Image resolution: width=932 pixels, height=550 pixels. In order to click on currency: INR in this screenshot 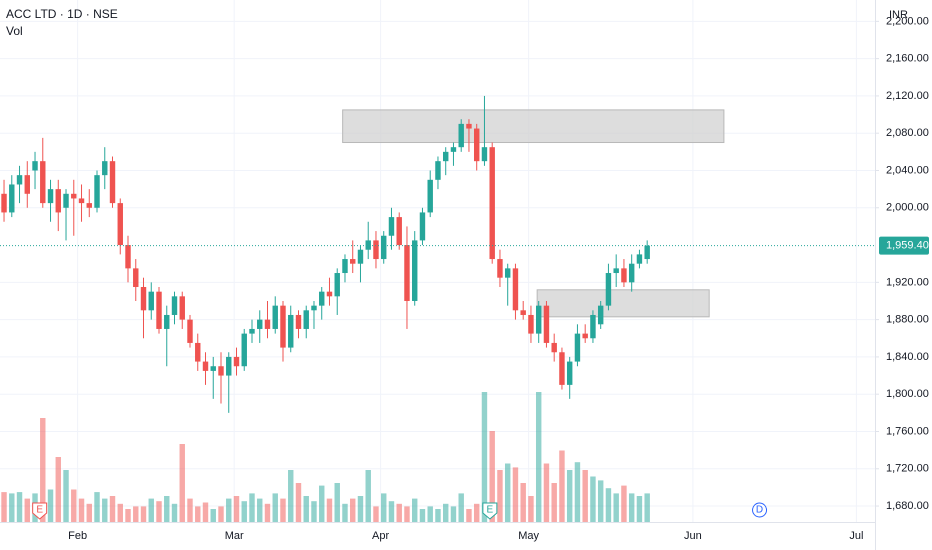, I will do `click(898, 15)`.